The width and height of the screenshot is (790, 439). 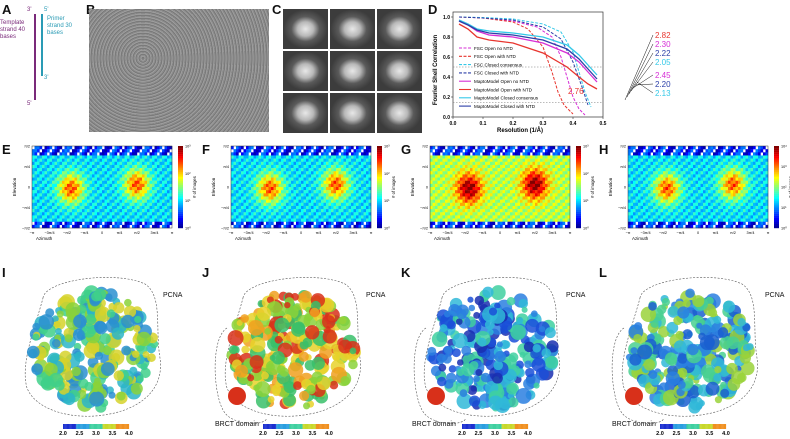 I want to click on class-average-tile, so click(x=399, y=71).